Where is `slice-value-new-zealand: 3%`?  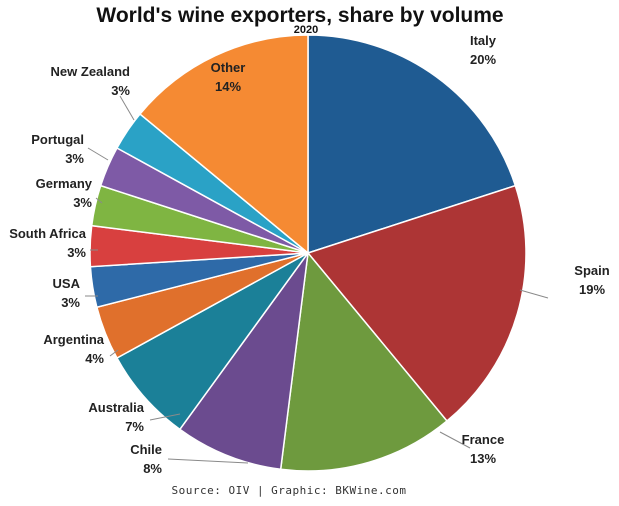 slice-value-new-zealand: 3% is located at coordinates (120, 90).